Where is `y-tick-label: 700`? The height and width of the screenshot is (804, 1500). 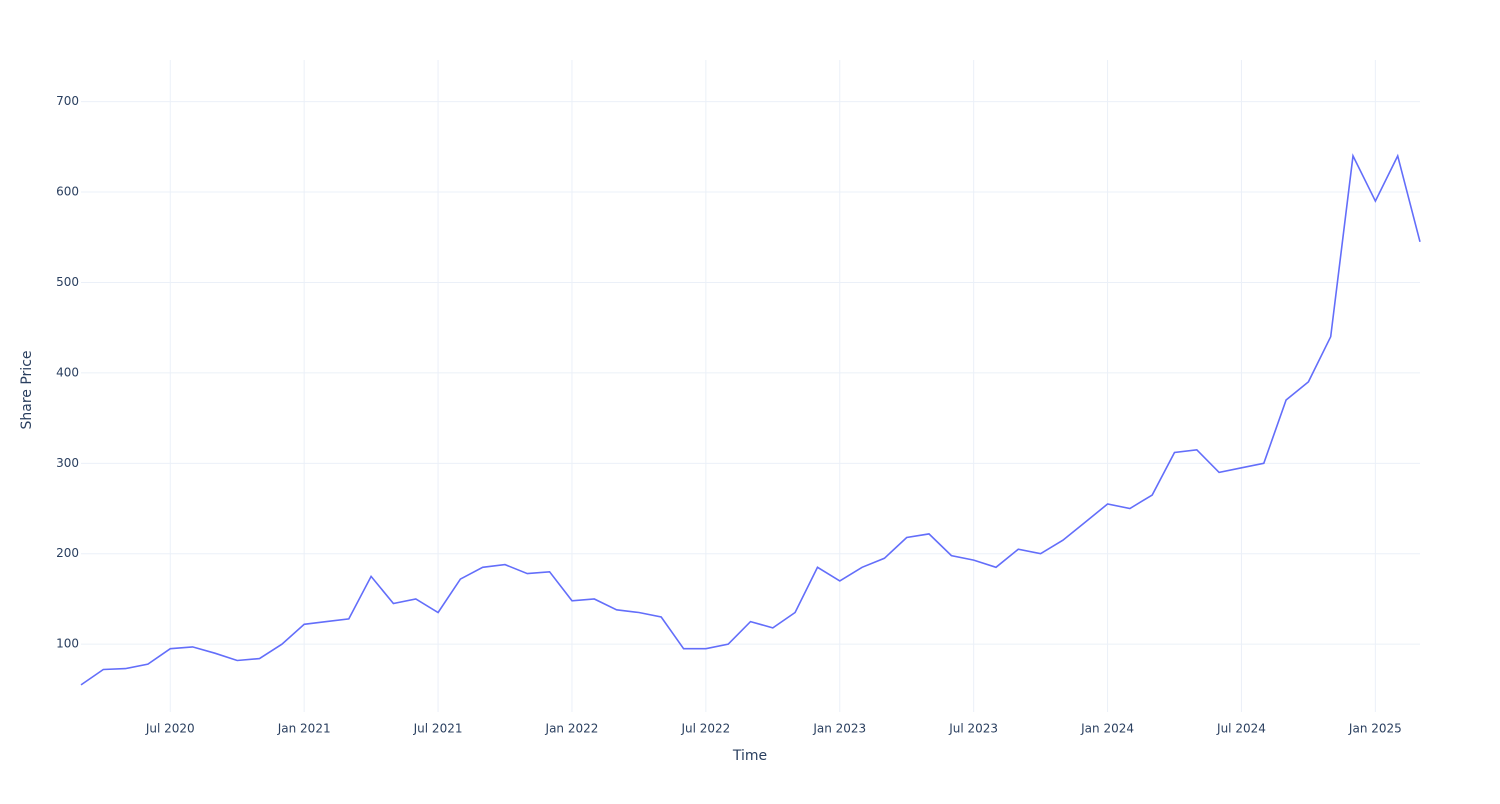
y-tick-label: 700 is located at coordinates (67, 101).